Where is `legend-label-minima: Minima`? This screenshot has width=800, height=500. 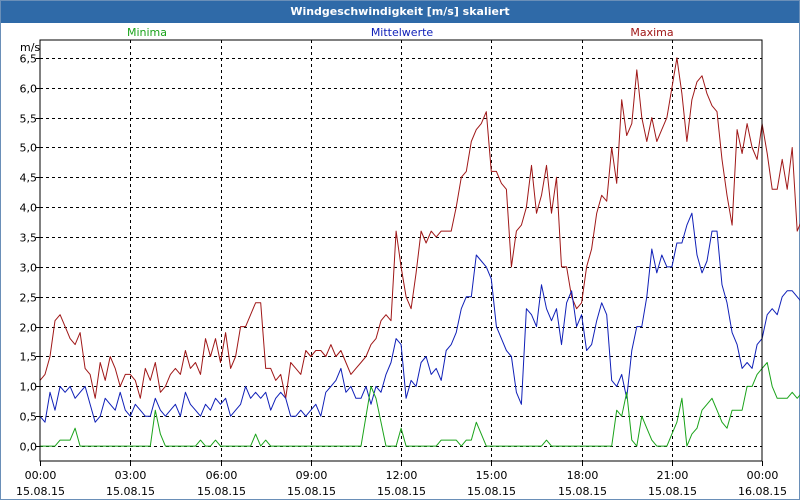 legend-label-minima: Minima is located at coordinates (147, 32).